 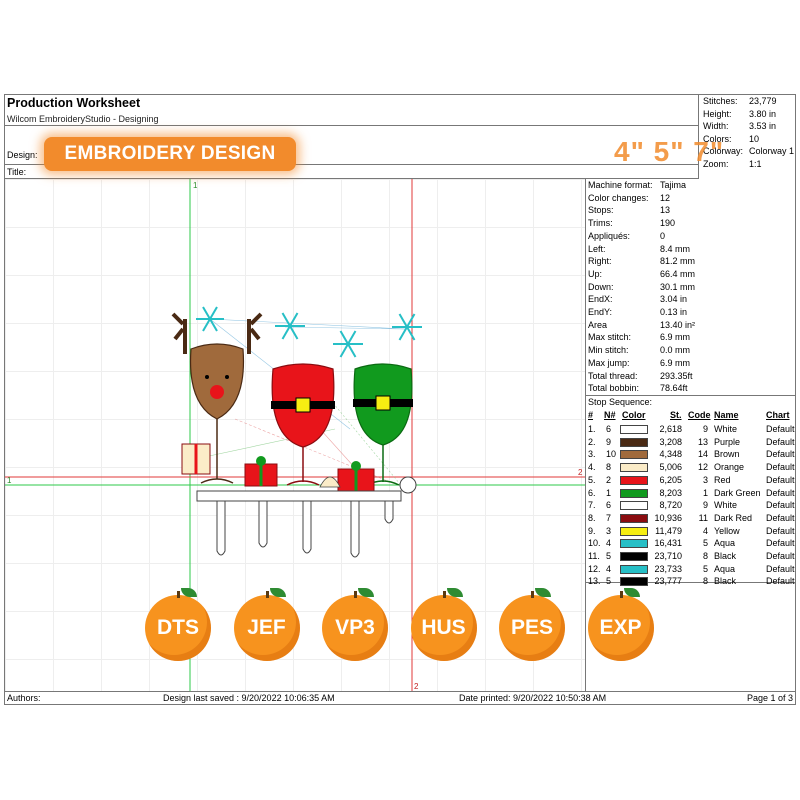 What do you see at coordinates (673, 185) in the screenshot?
I see `machine-value: Tajima` at bounding box center [673, 185].